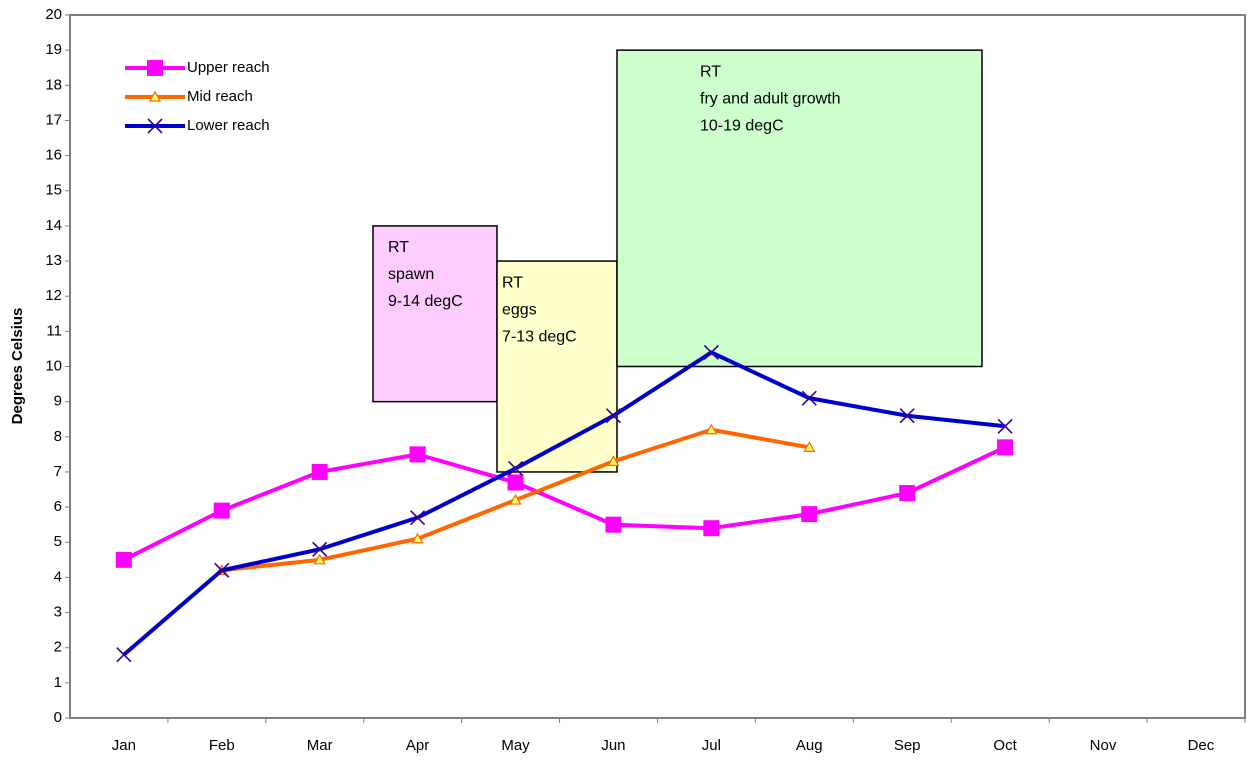 The width and height of the screenshot is (1249, 763). I want to click on series-line, so click(564, 503).